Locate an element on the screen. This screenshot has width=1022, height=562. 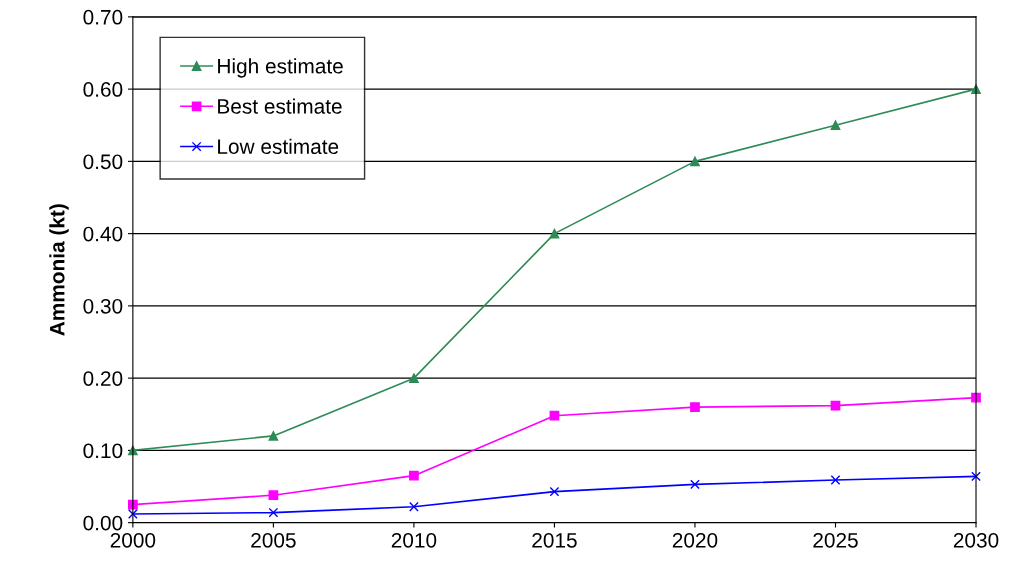
x-tick-label: 2005 is located at coordinates (273, 540).